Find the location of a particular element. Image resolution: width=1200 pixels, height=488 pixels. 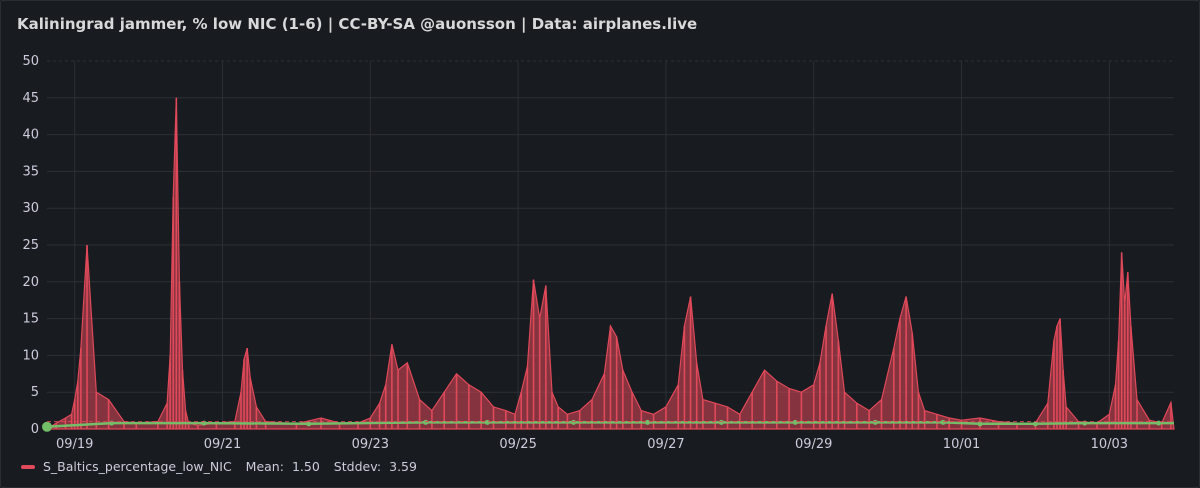

y-tick-label: 45 is located at coordinates (30, 98).